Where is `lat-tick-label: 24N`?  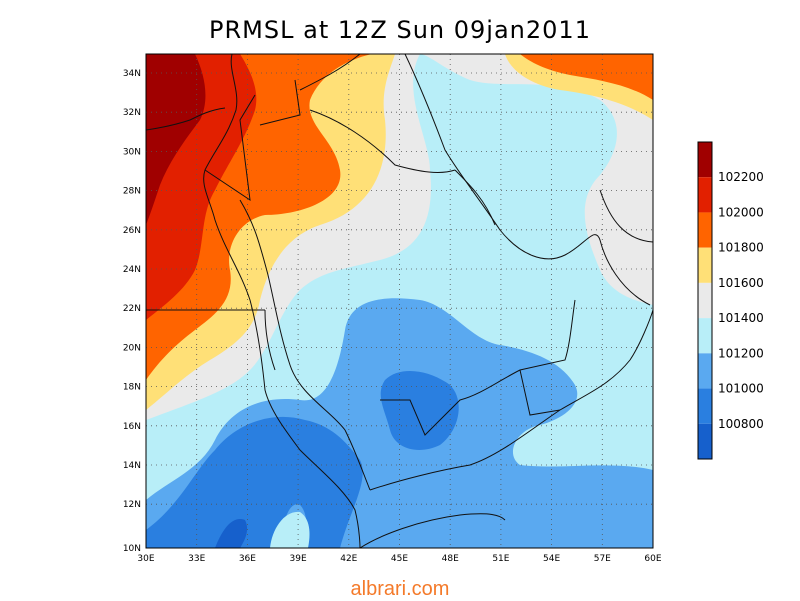 lat-tick-label: 24N is located at coordinates (132, 270).